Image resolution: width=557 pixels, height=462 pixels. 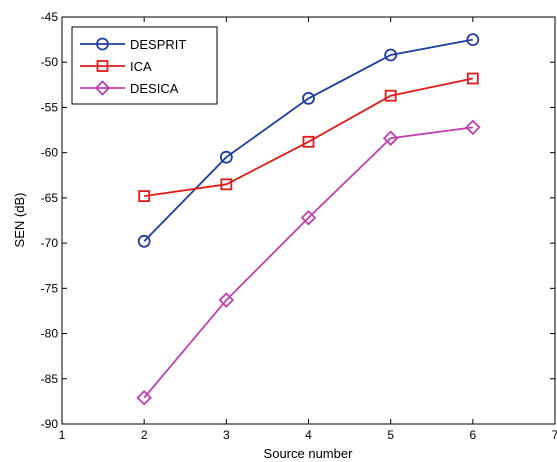 What do you see at coordinates (102, 88) in the screenshot?
I see `desica-legend-point` at bounding box center [102, 88].